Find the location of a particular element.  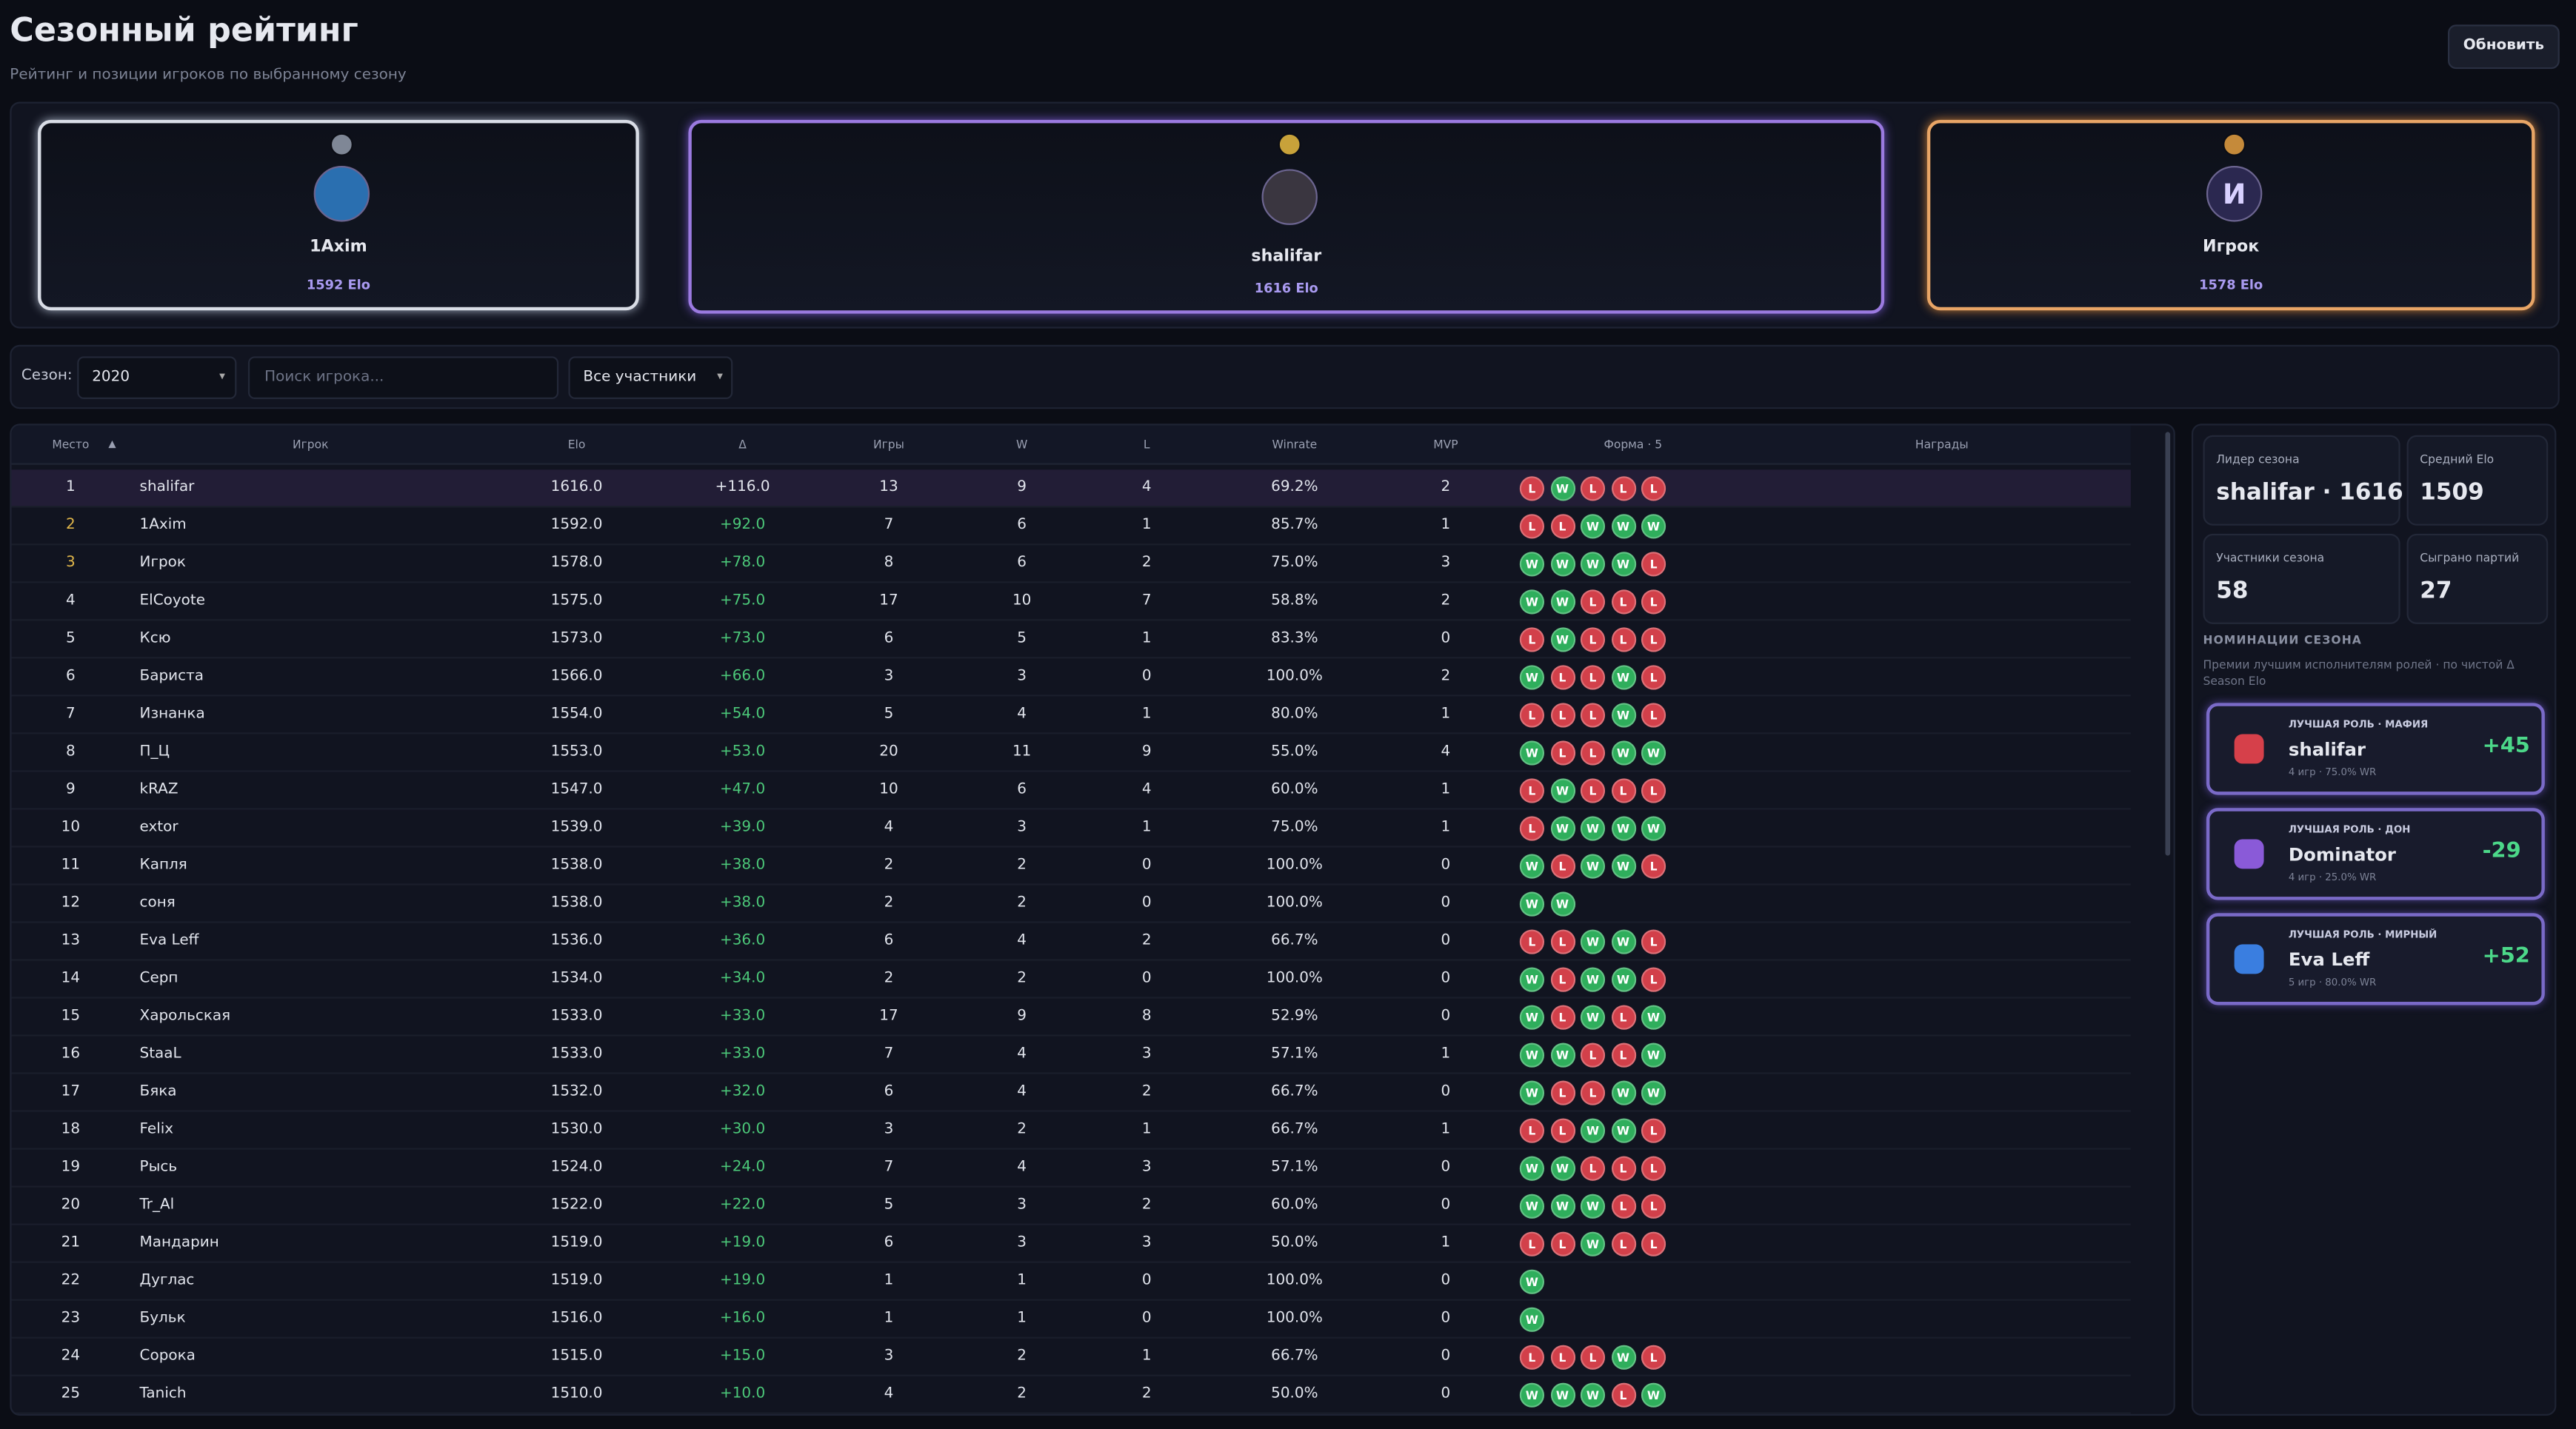

table-row: 21 Мандарин 1519.0 +19.0 6 3 3 50.0% 1 L L W L L is located at coordinates (1071, 1244).